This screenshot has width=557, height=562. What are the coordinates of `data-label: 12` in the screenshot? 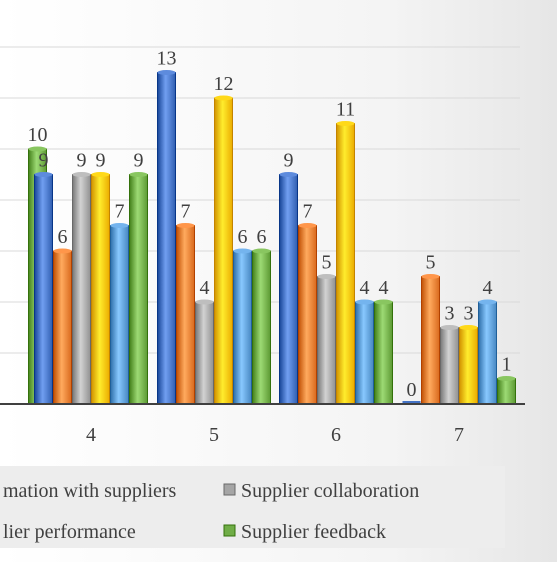 It's located at (224, 84).